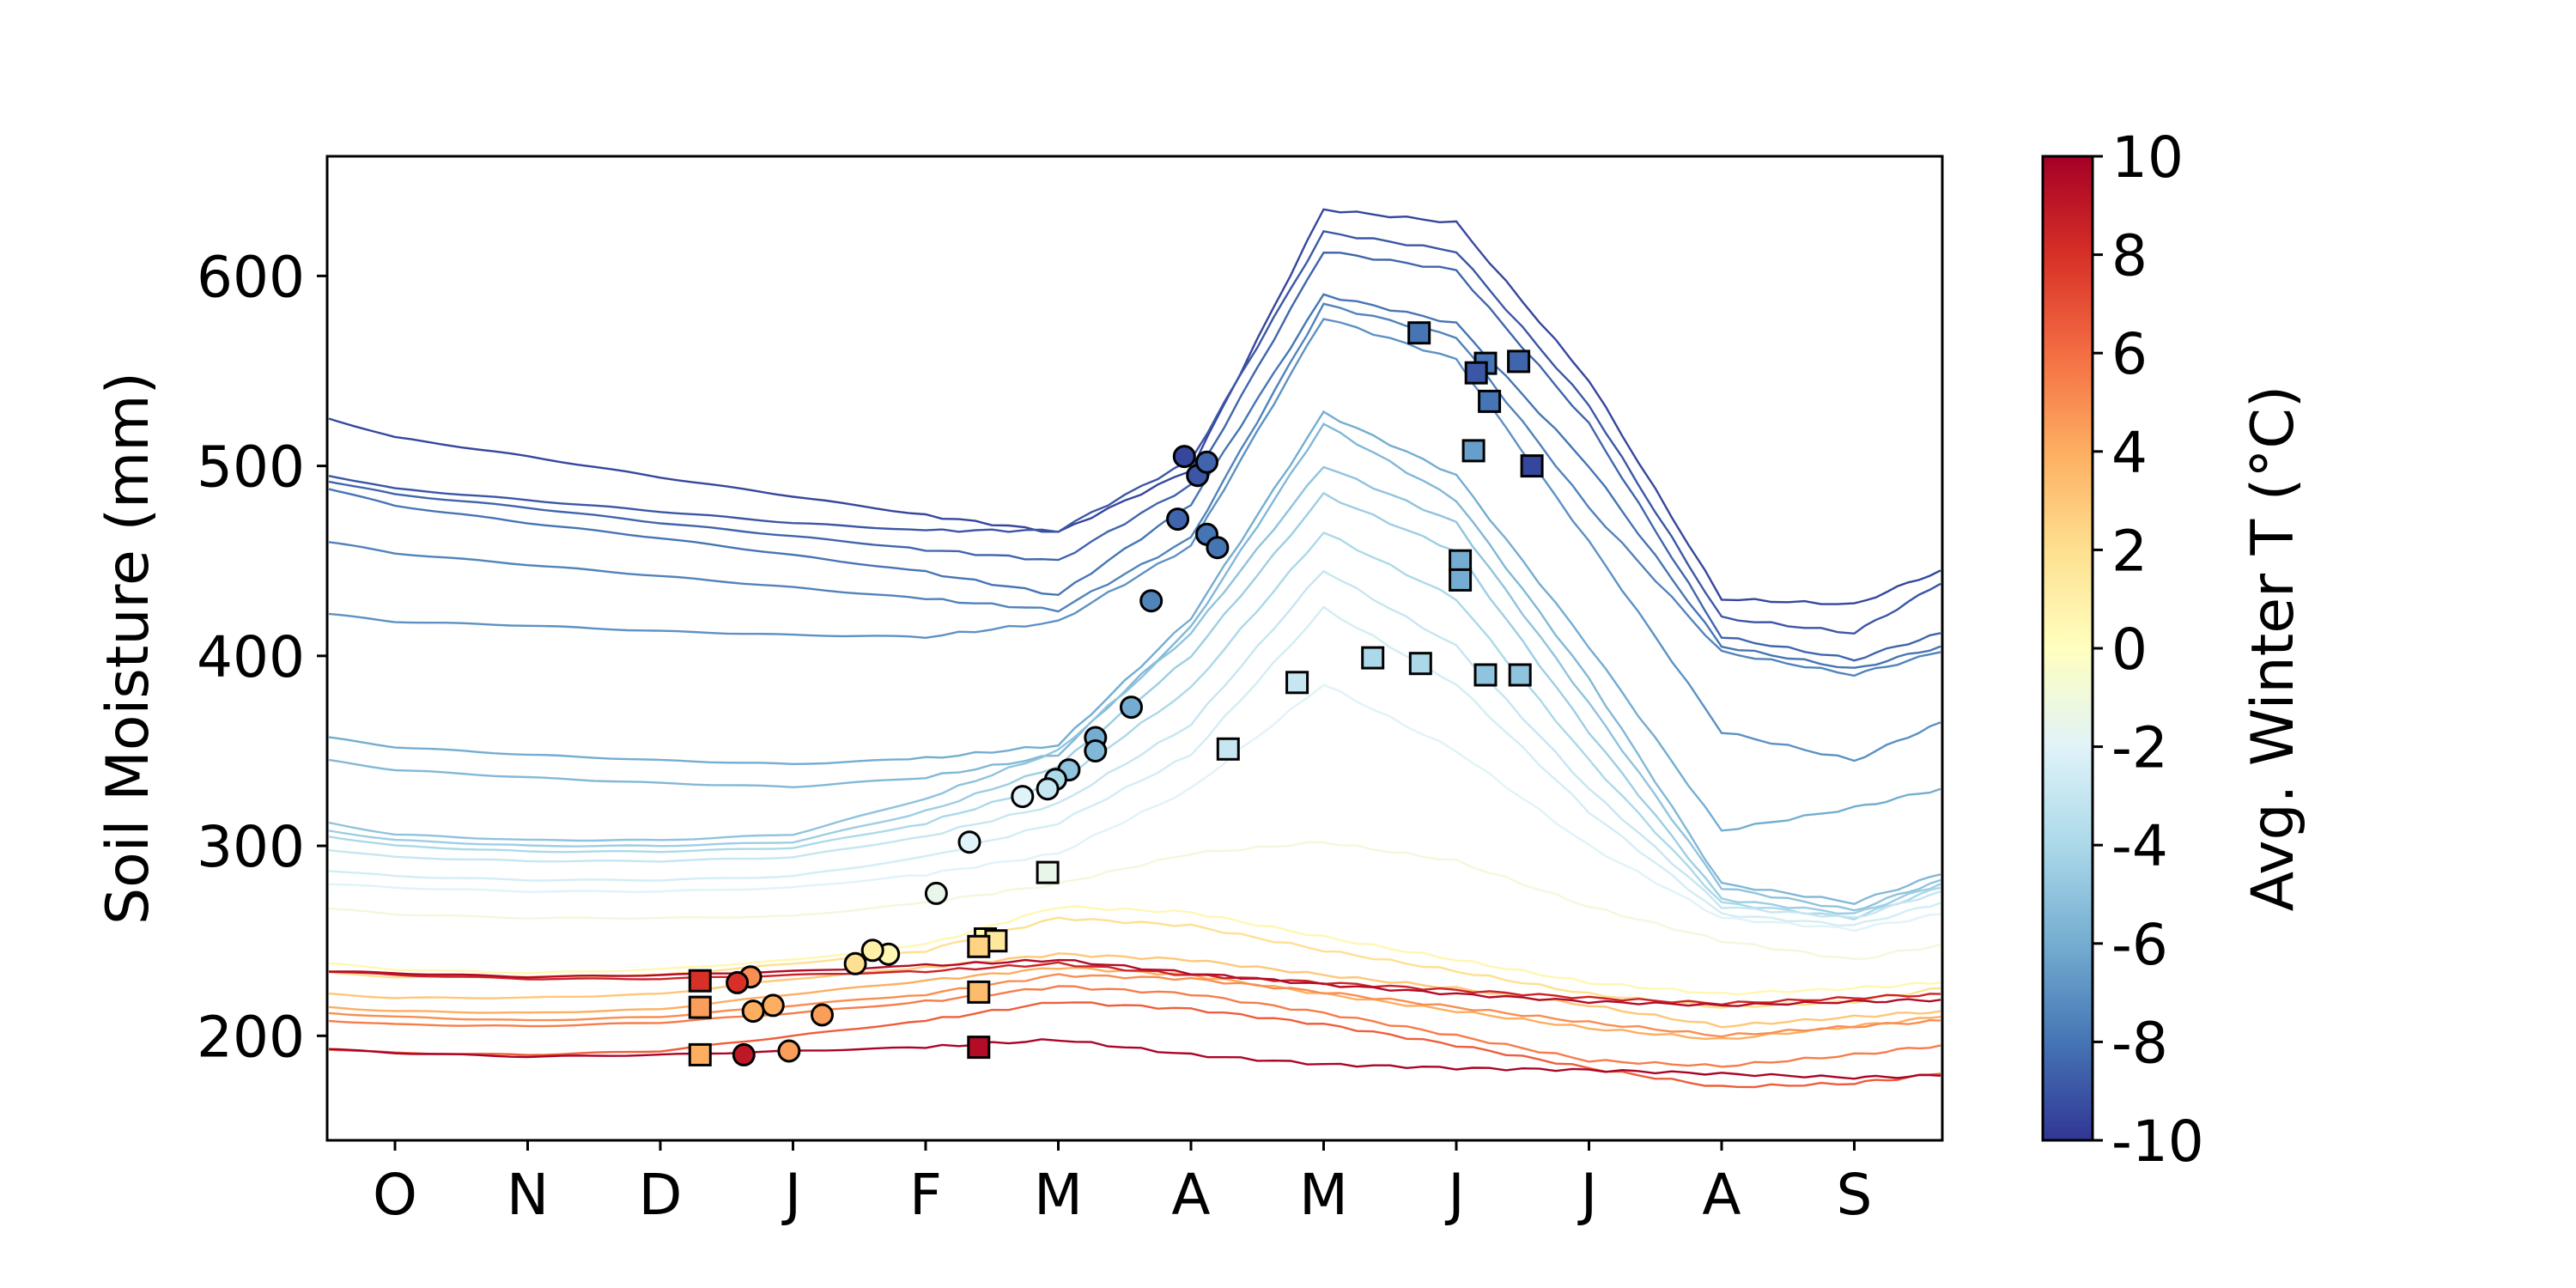  What do you see at coordinates (2273, 649) in the screenshot?
I see `colorbar-title: Avg. Winter T (°C)` at bounding box center [2273, 649].